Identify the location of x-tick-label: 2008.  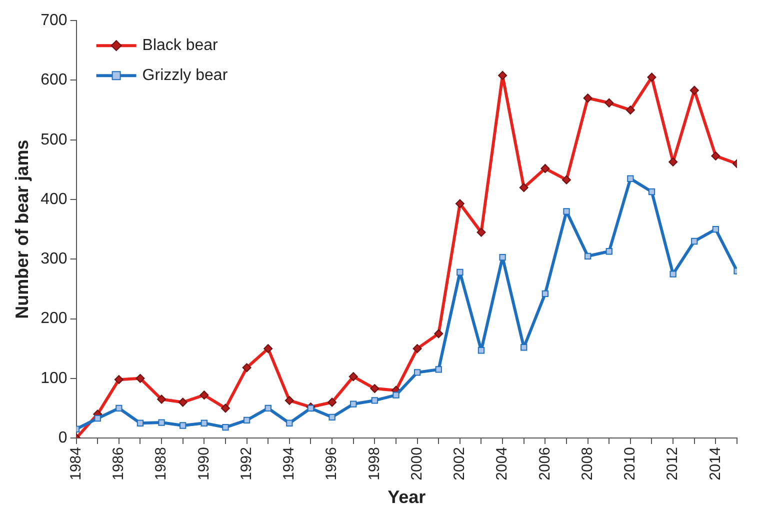
(587, 463).